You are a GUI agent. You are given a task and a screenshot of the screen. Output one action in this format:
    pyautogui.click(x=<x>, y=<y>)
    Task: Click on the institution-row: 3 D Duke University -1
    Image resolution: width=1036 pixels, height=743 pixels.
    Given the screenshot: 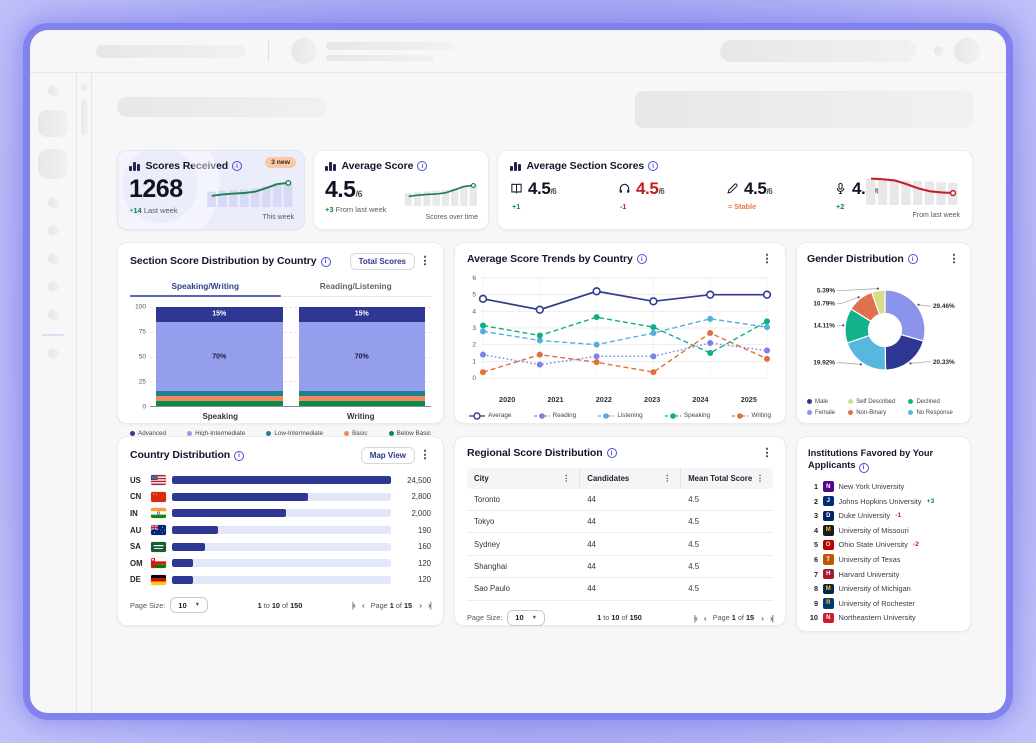 What is the action you would take?
    pyautogui.click(x=883, y=515)
    